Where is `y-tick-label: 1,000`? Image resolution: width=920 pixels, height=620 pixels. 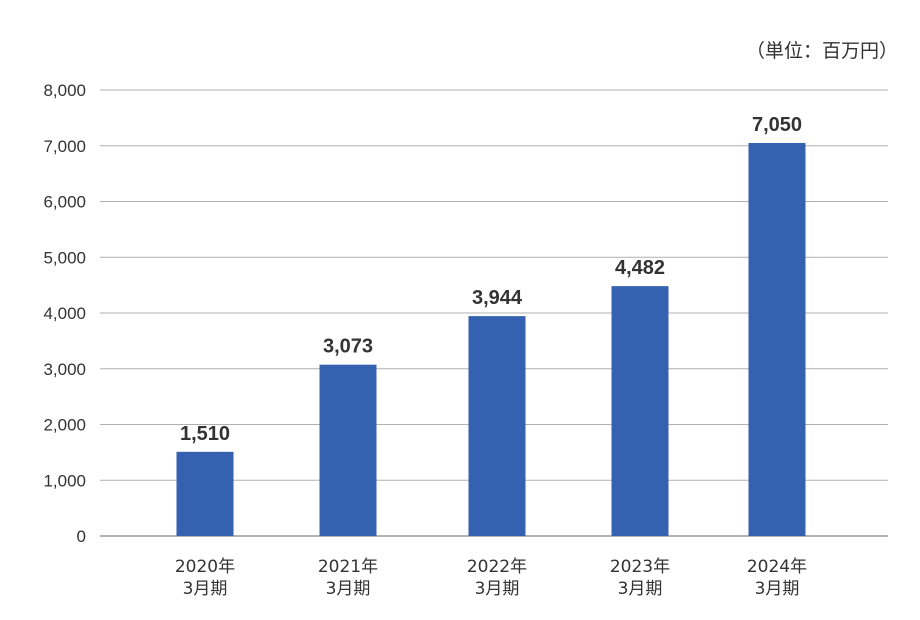 y-tick-label: 1,000 is located at coordinates (64, 480).